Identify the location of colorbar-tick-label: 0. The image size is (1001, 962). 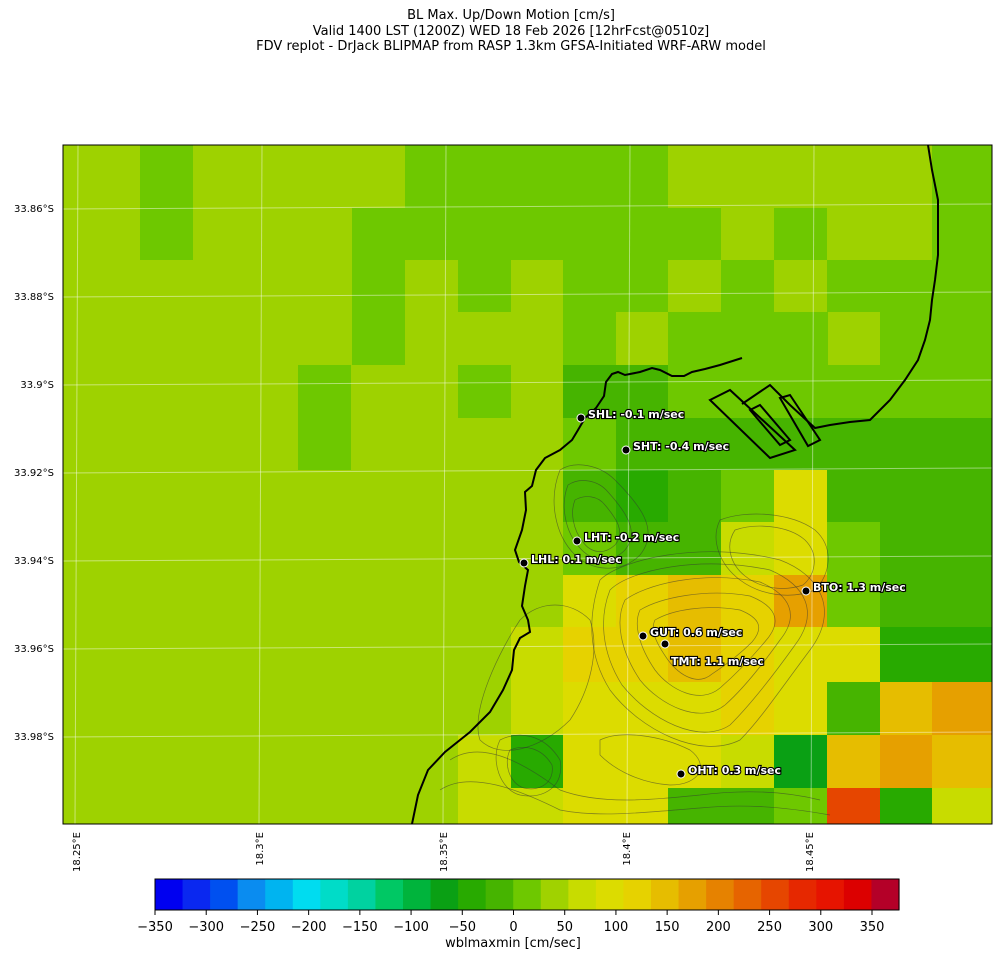
(513, 927).